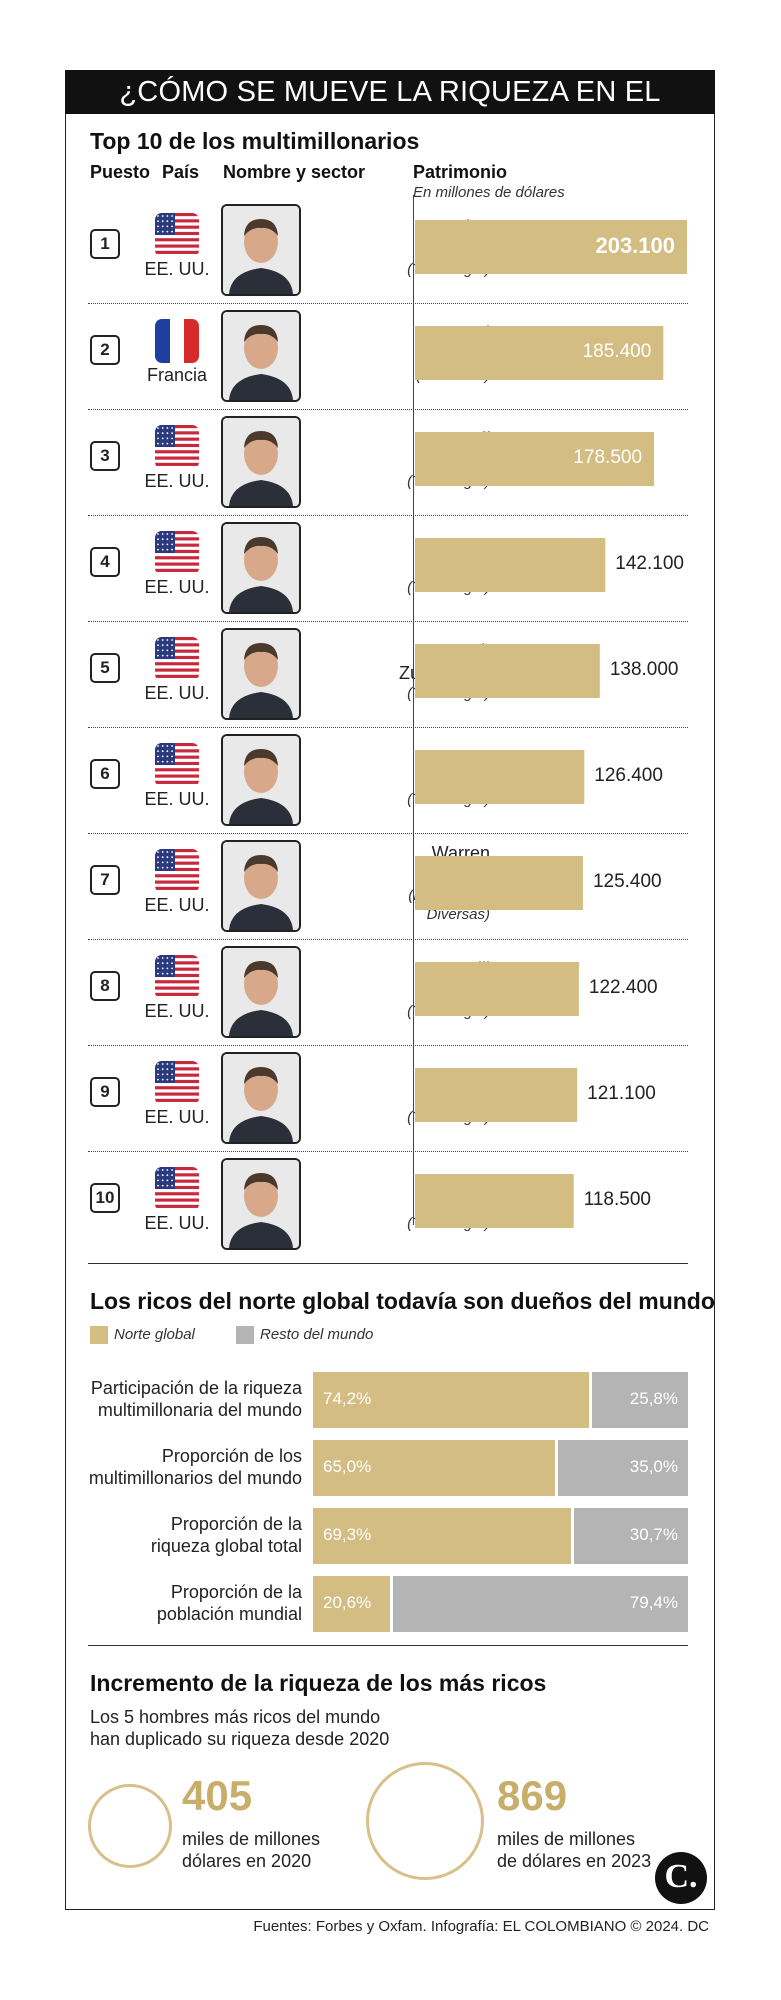 This screenshot has height=2000, width=781. Describe the element at coordinates (390, 111) in the screenshot. I see `page-title: ¿CÓMO SE MUEVE LA RIQUEZA EN EL MUNDO?` at that location.